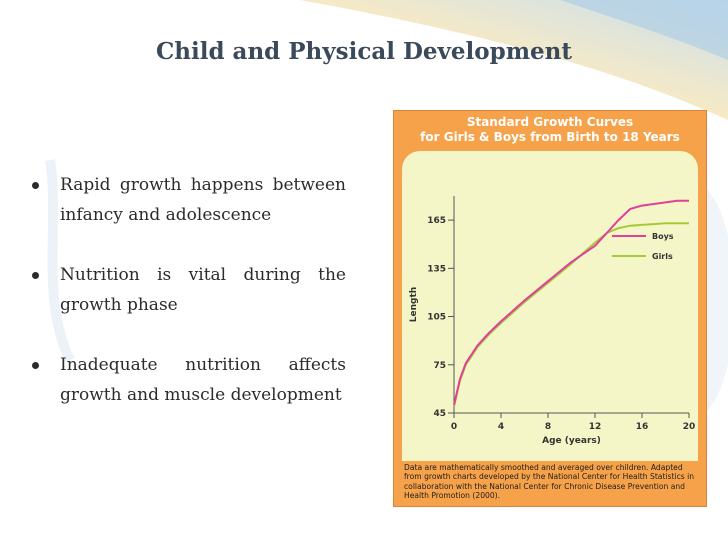  What do you see at coordinates (571, 441) in the screenshot?
I see `x-axis-label: Age (years)` at bounding box center [571, 441].